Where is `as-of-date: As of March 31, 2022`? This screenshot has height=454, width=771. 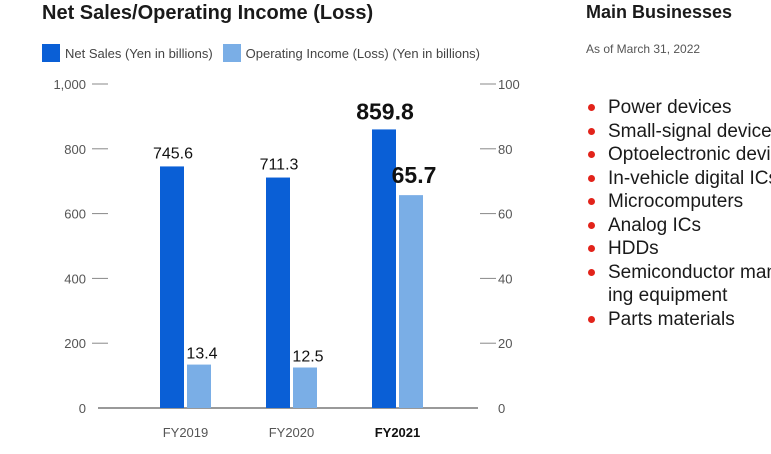 as-of-date: As of March 31, 2022 is located at coordinates (643, 49).